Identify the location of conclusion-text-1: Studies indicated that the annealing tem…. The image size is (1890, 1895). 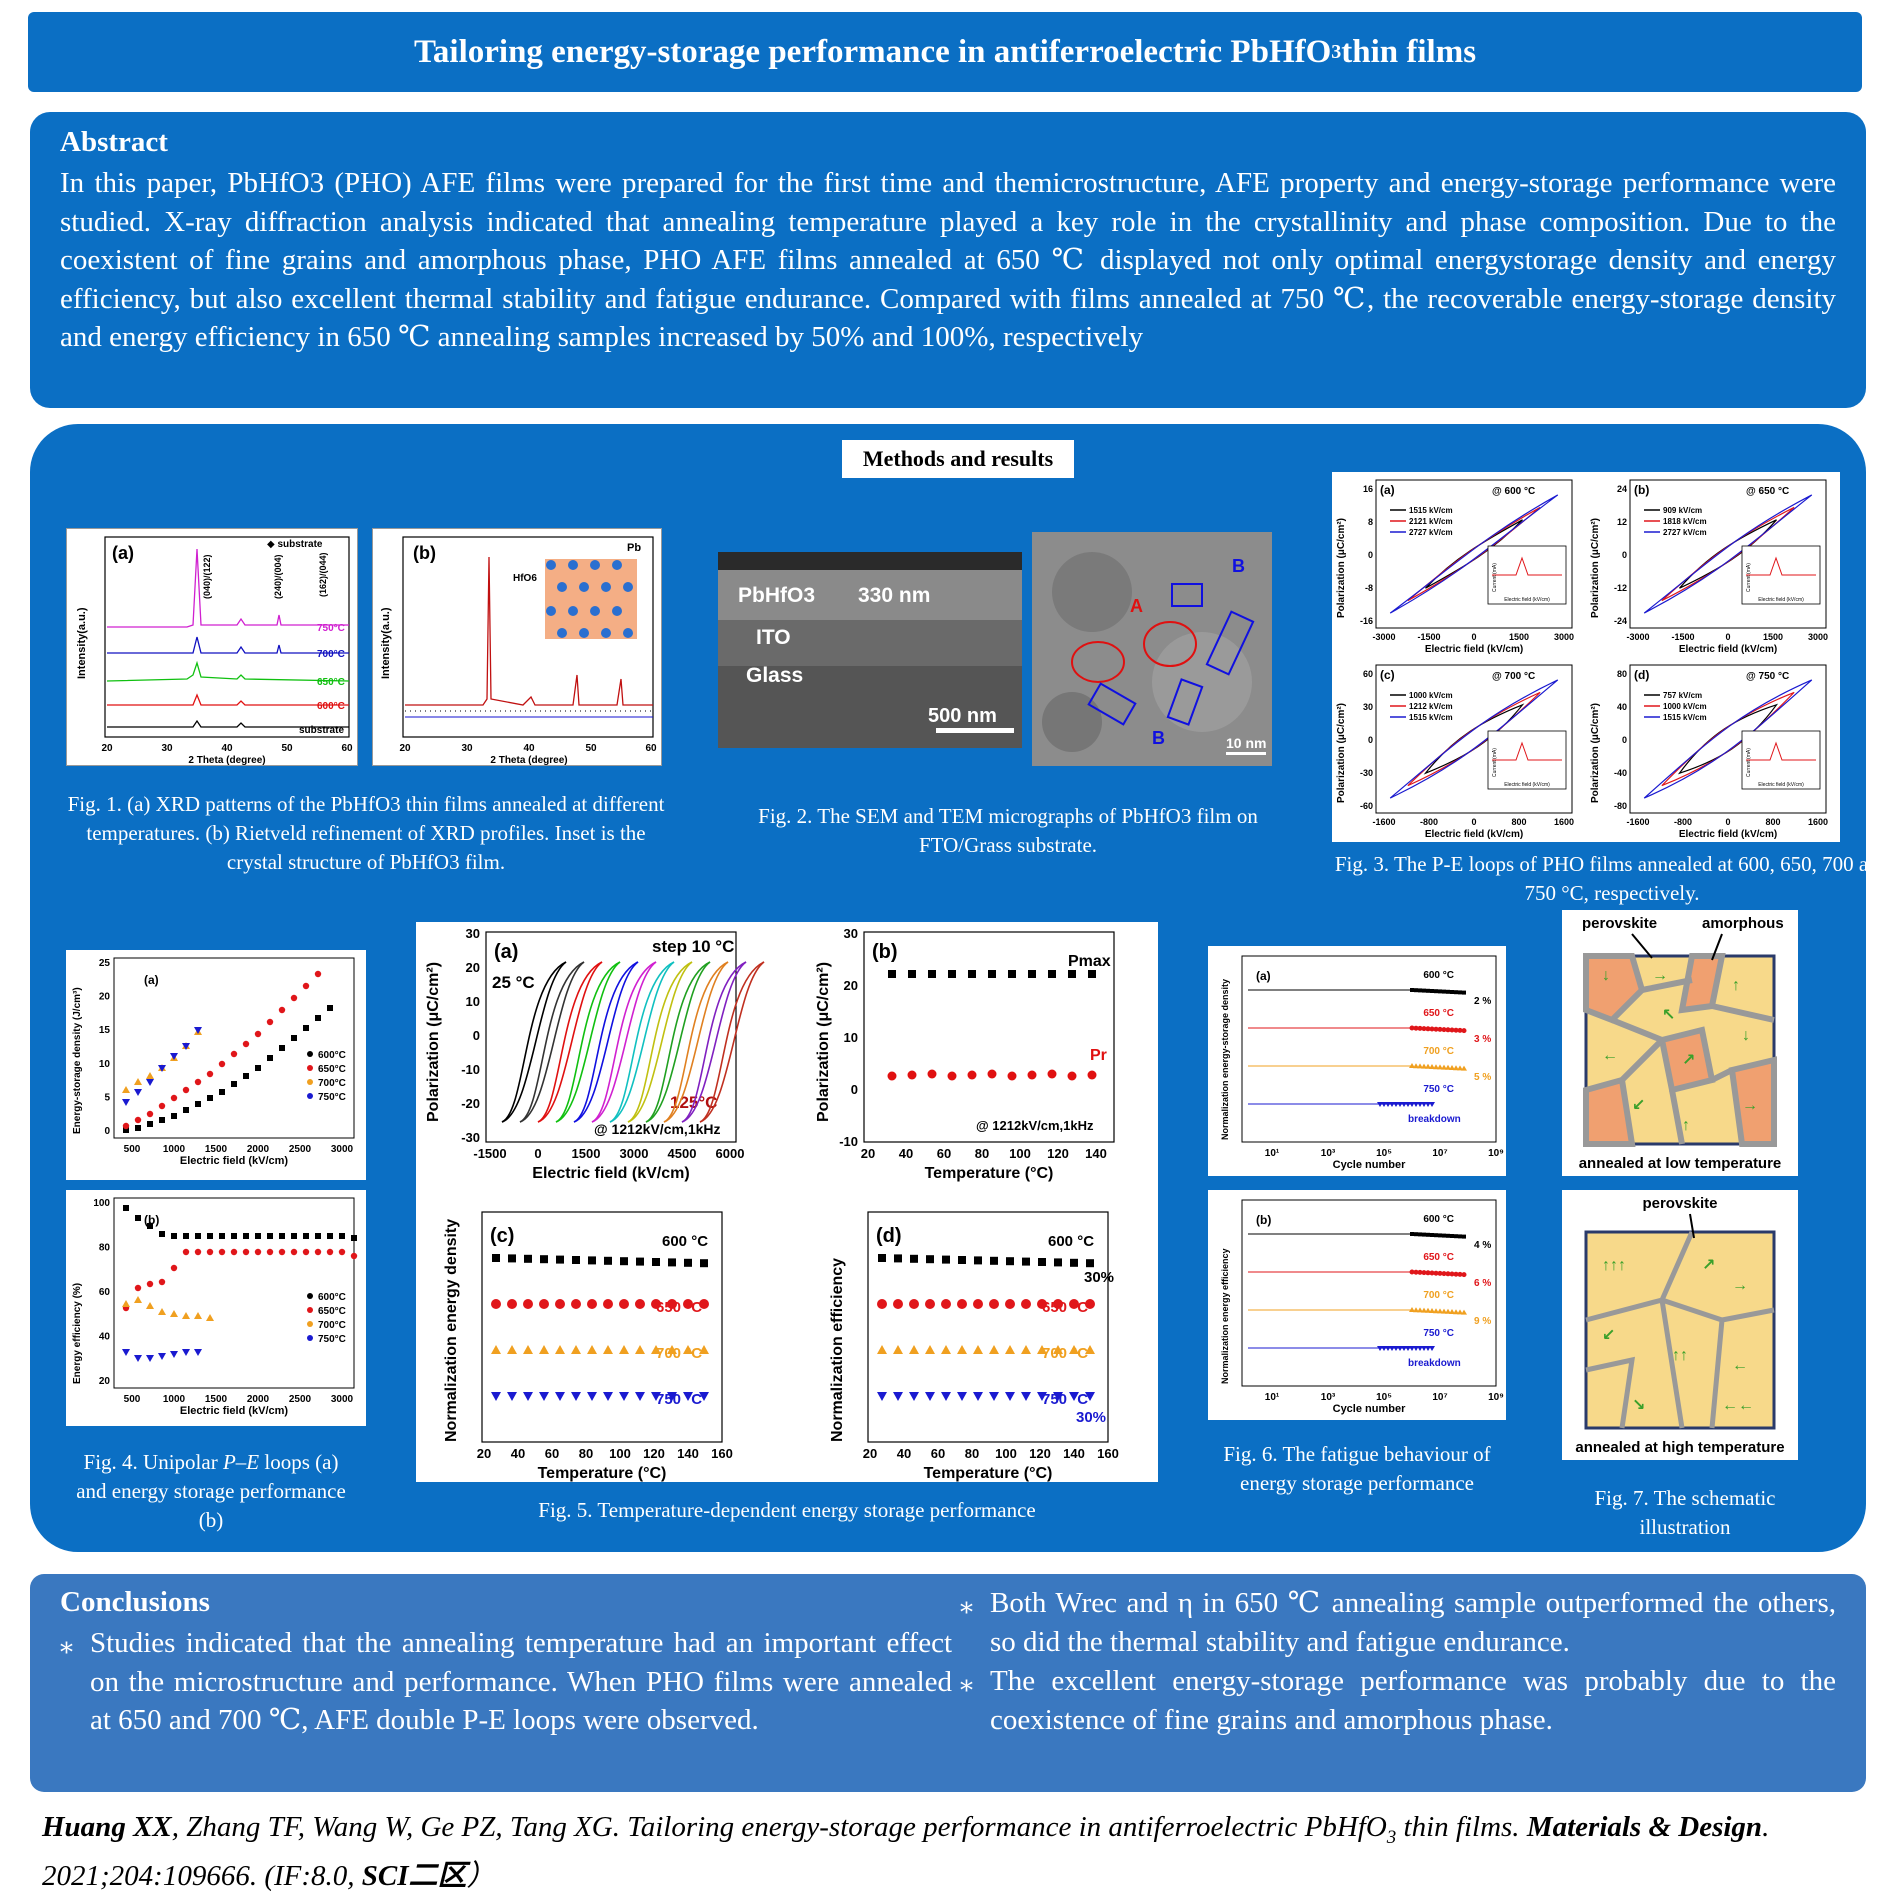
(521, 1681).